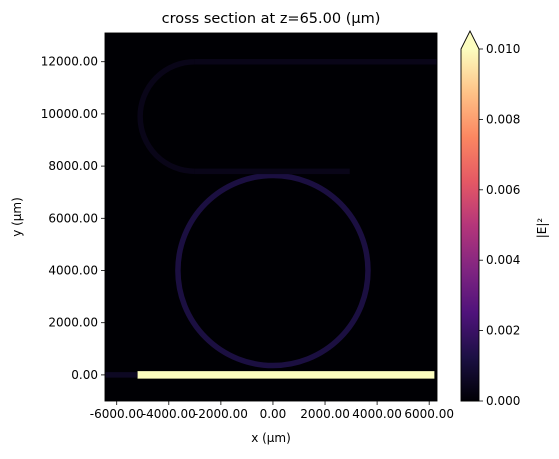 The image size is (559, 459). Describe the element at coordinates (503, 260) in the screenshot. I see `colorbar-tick-label: 0.004` at that location.